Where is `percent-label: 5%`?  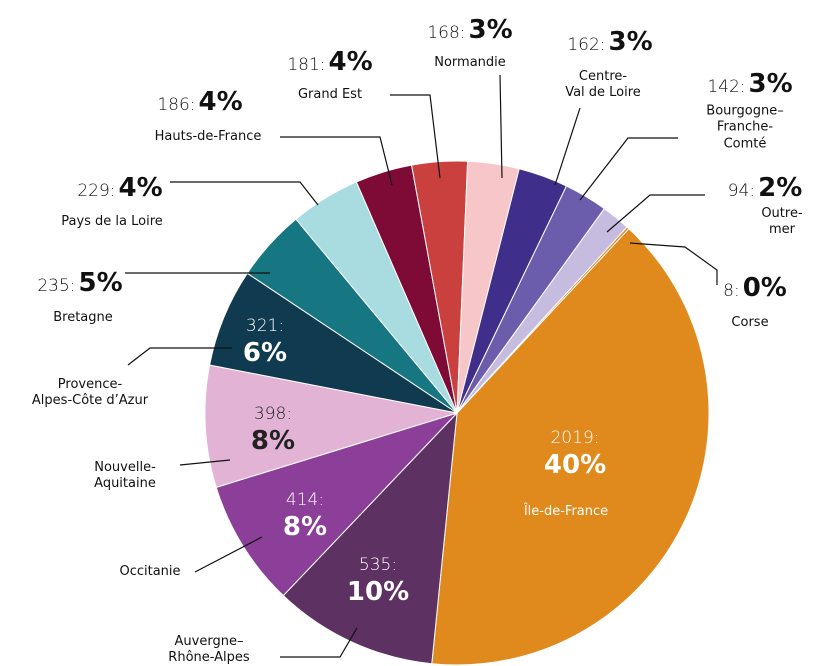 percent-label: 5% is located at coordinates (100, 282).